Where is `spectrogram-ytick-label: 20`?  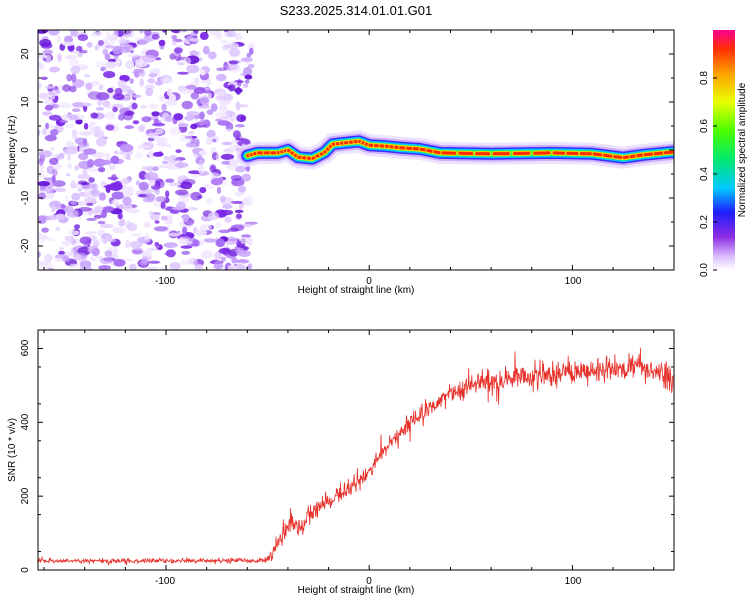 spectrogram-ytick-label: 20 is located at coordinates (25, 54).